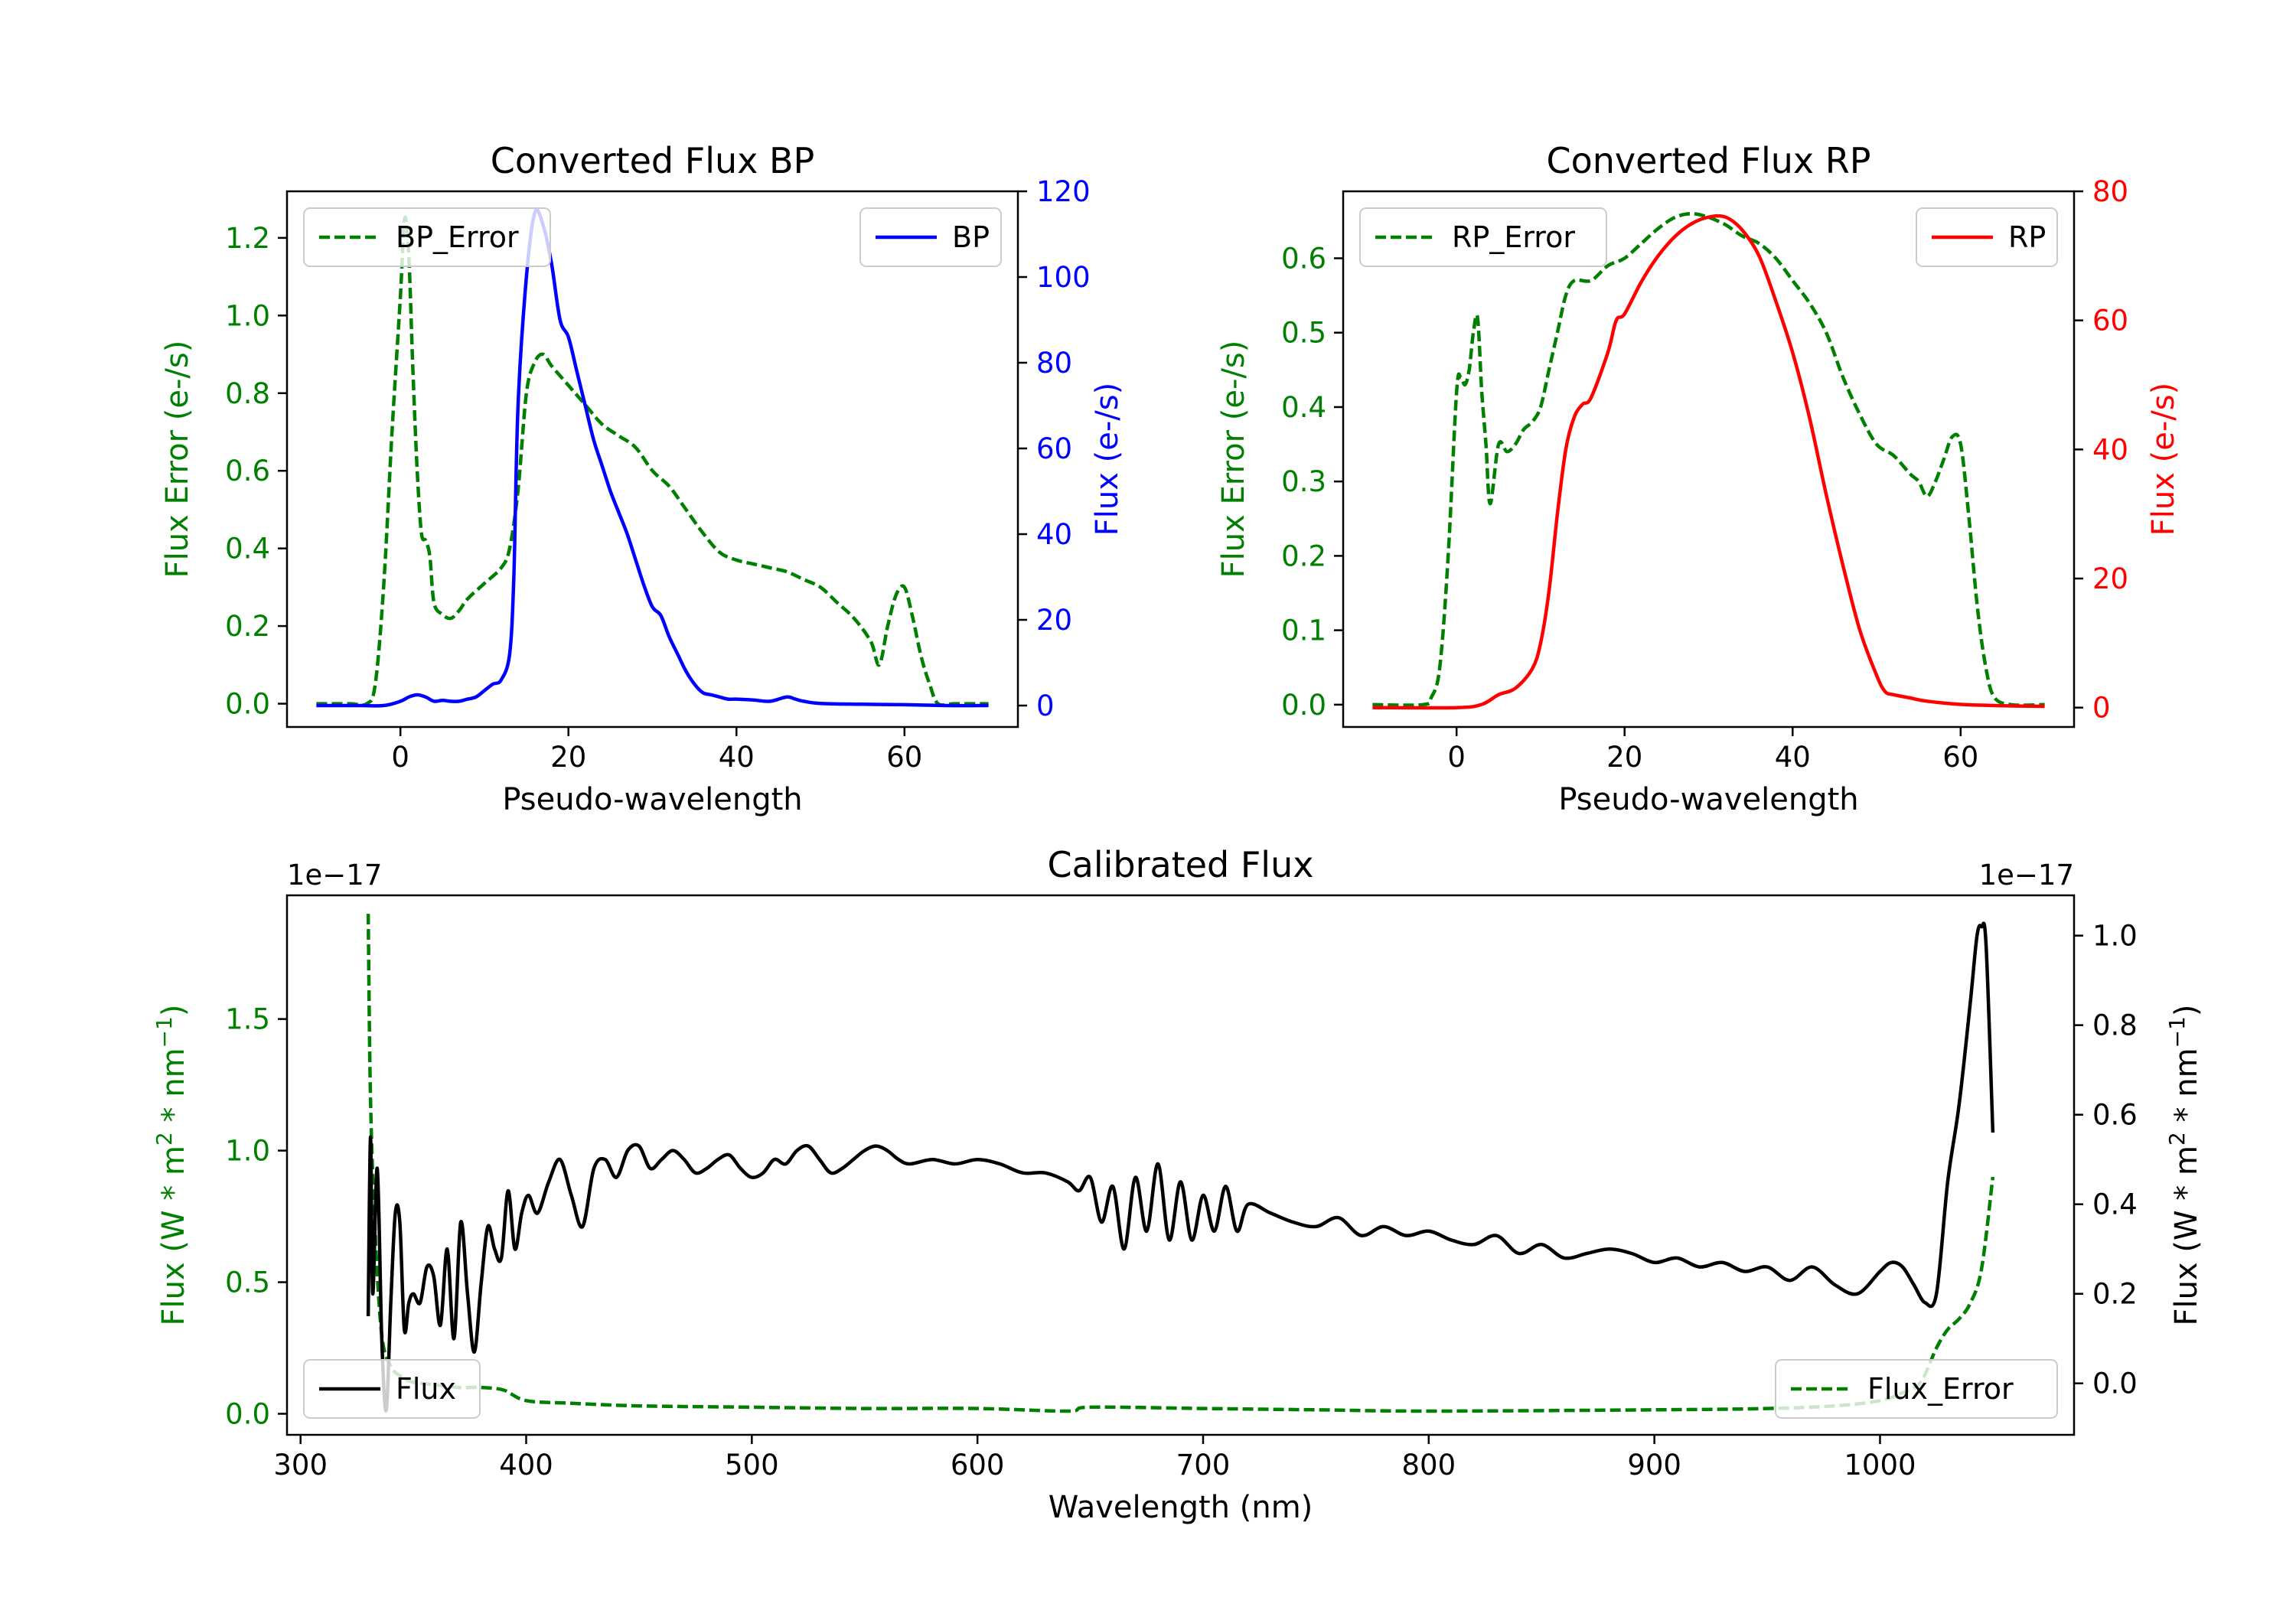 The height and width of the screenshot is (1607, 2296). I want to click on x-tick-label: 500, so click(752, 1465).